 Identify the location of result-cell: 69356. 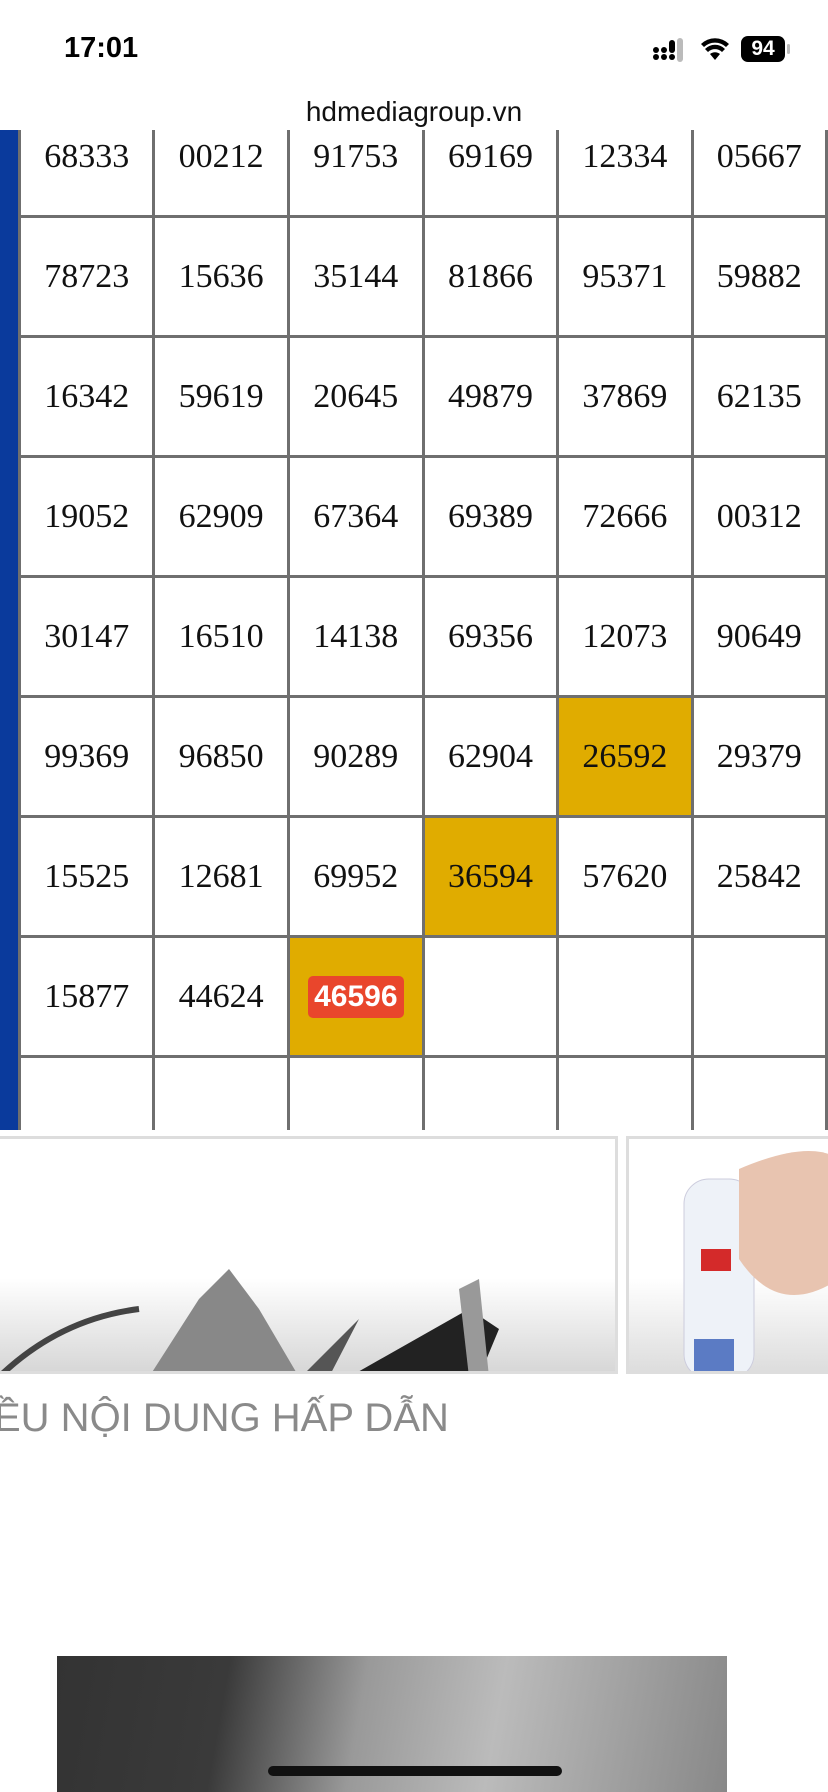
(490, 636).